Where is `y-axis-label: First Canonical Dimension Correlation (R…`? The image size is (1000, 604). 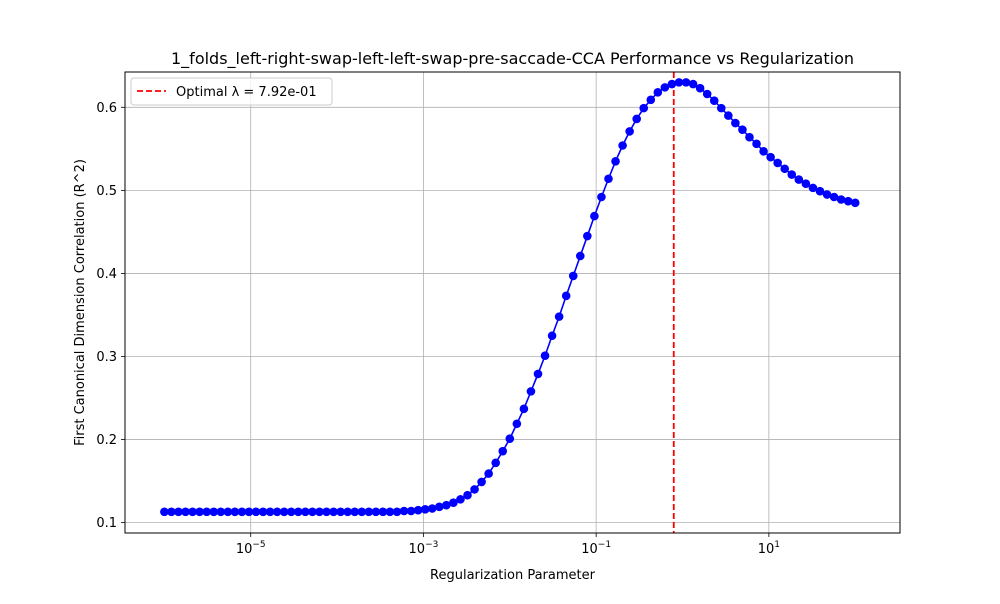
y-axis-label: First Canonical Dimension Correlation (R… is located at coordinates (80, 302).